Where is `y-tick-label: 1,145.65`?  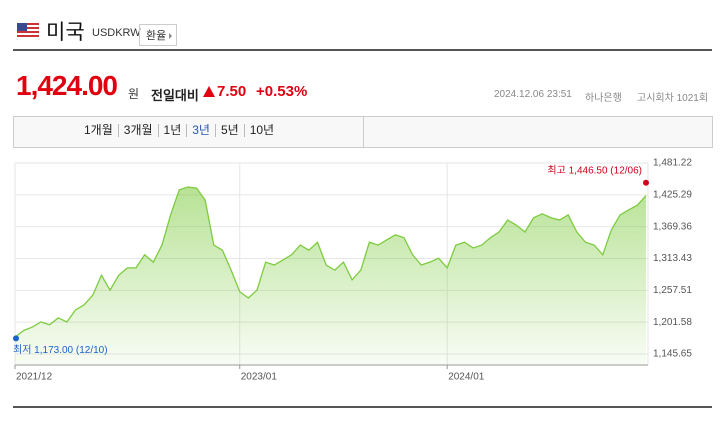
y-tick-label: 1,145.65 is located at coordinates (672, 354).